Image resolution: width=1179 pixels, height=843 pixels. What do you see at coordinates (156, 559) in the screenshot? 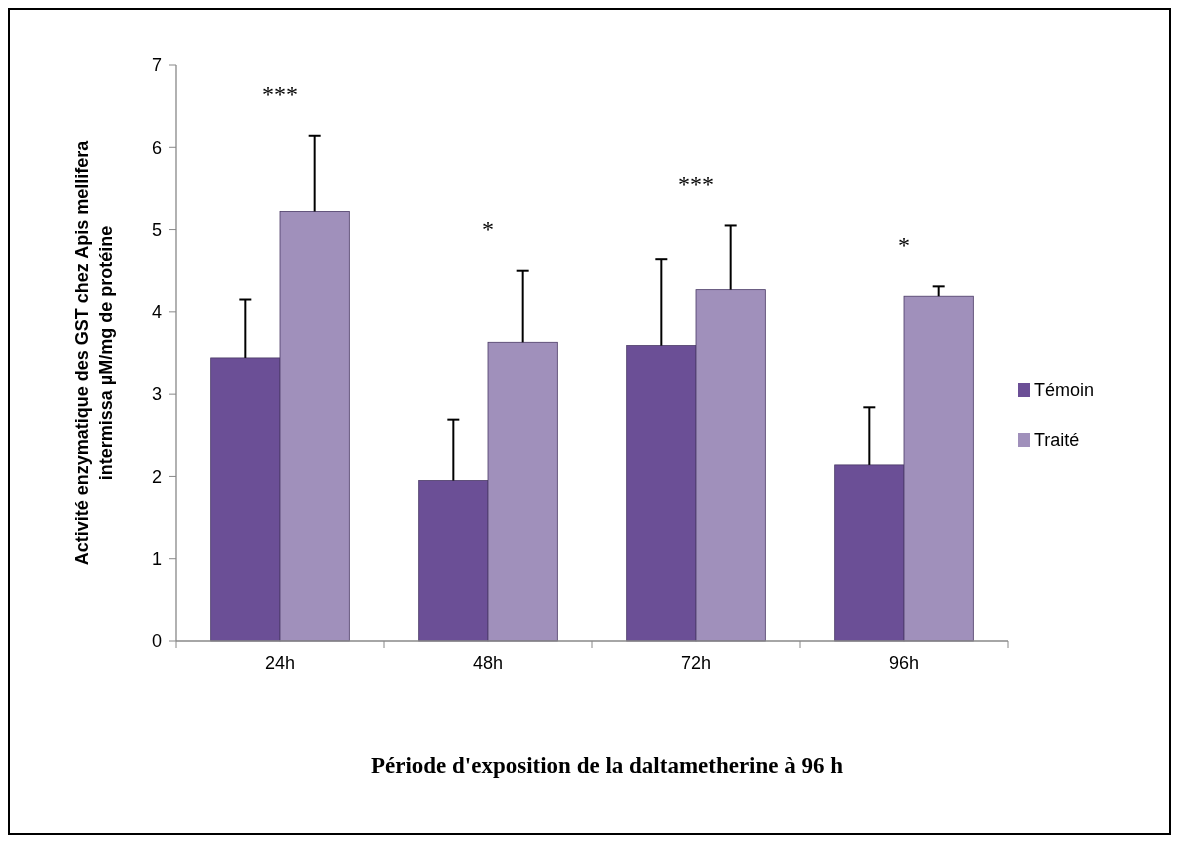
I see `y-tick-label: 1` at bounding box center [156, 559].